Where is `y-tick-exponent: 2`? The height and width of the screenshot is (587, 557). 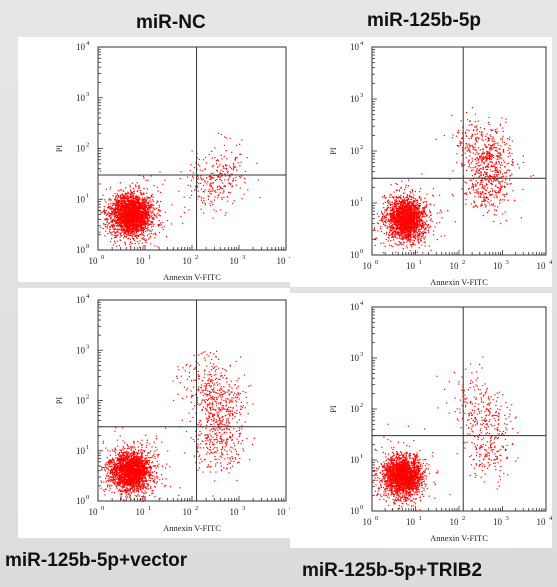 y-tick-exponent: 2 is located at coordinates (87, 145).